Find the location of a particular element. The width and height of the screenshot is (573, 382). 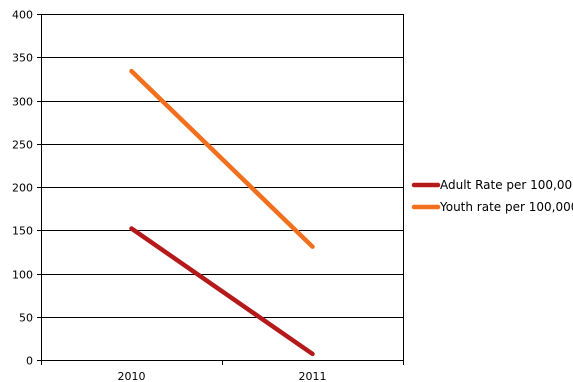

x-tick-label: 2011 is located at coordinates (313, 376).